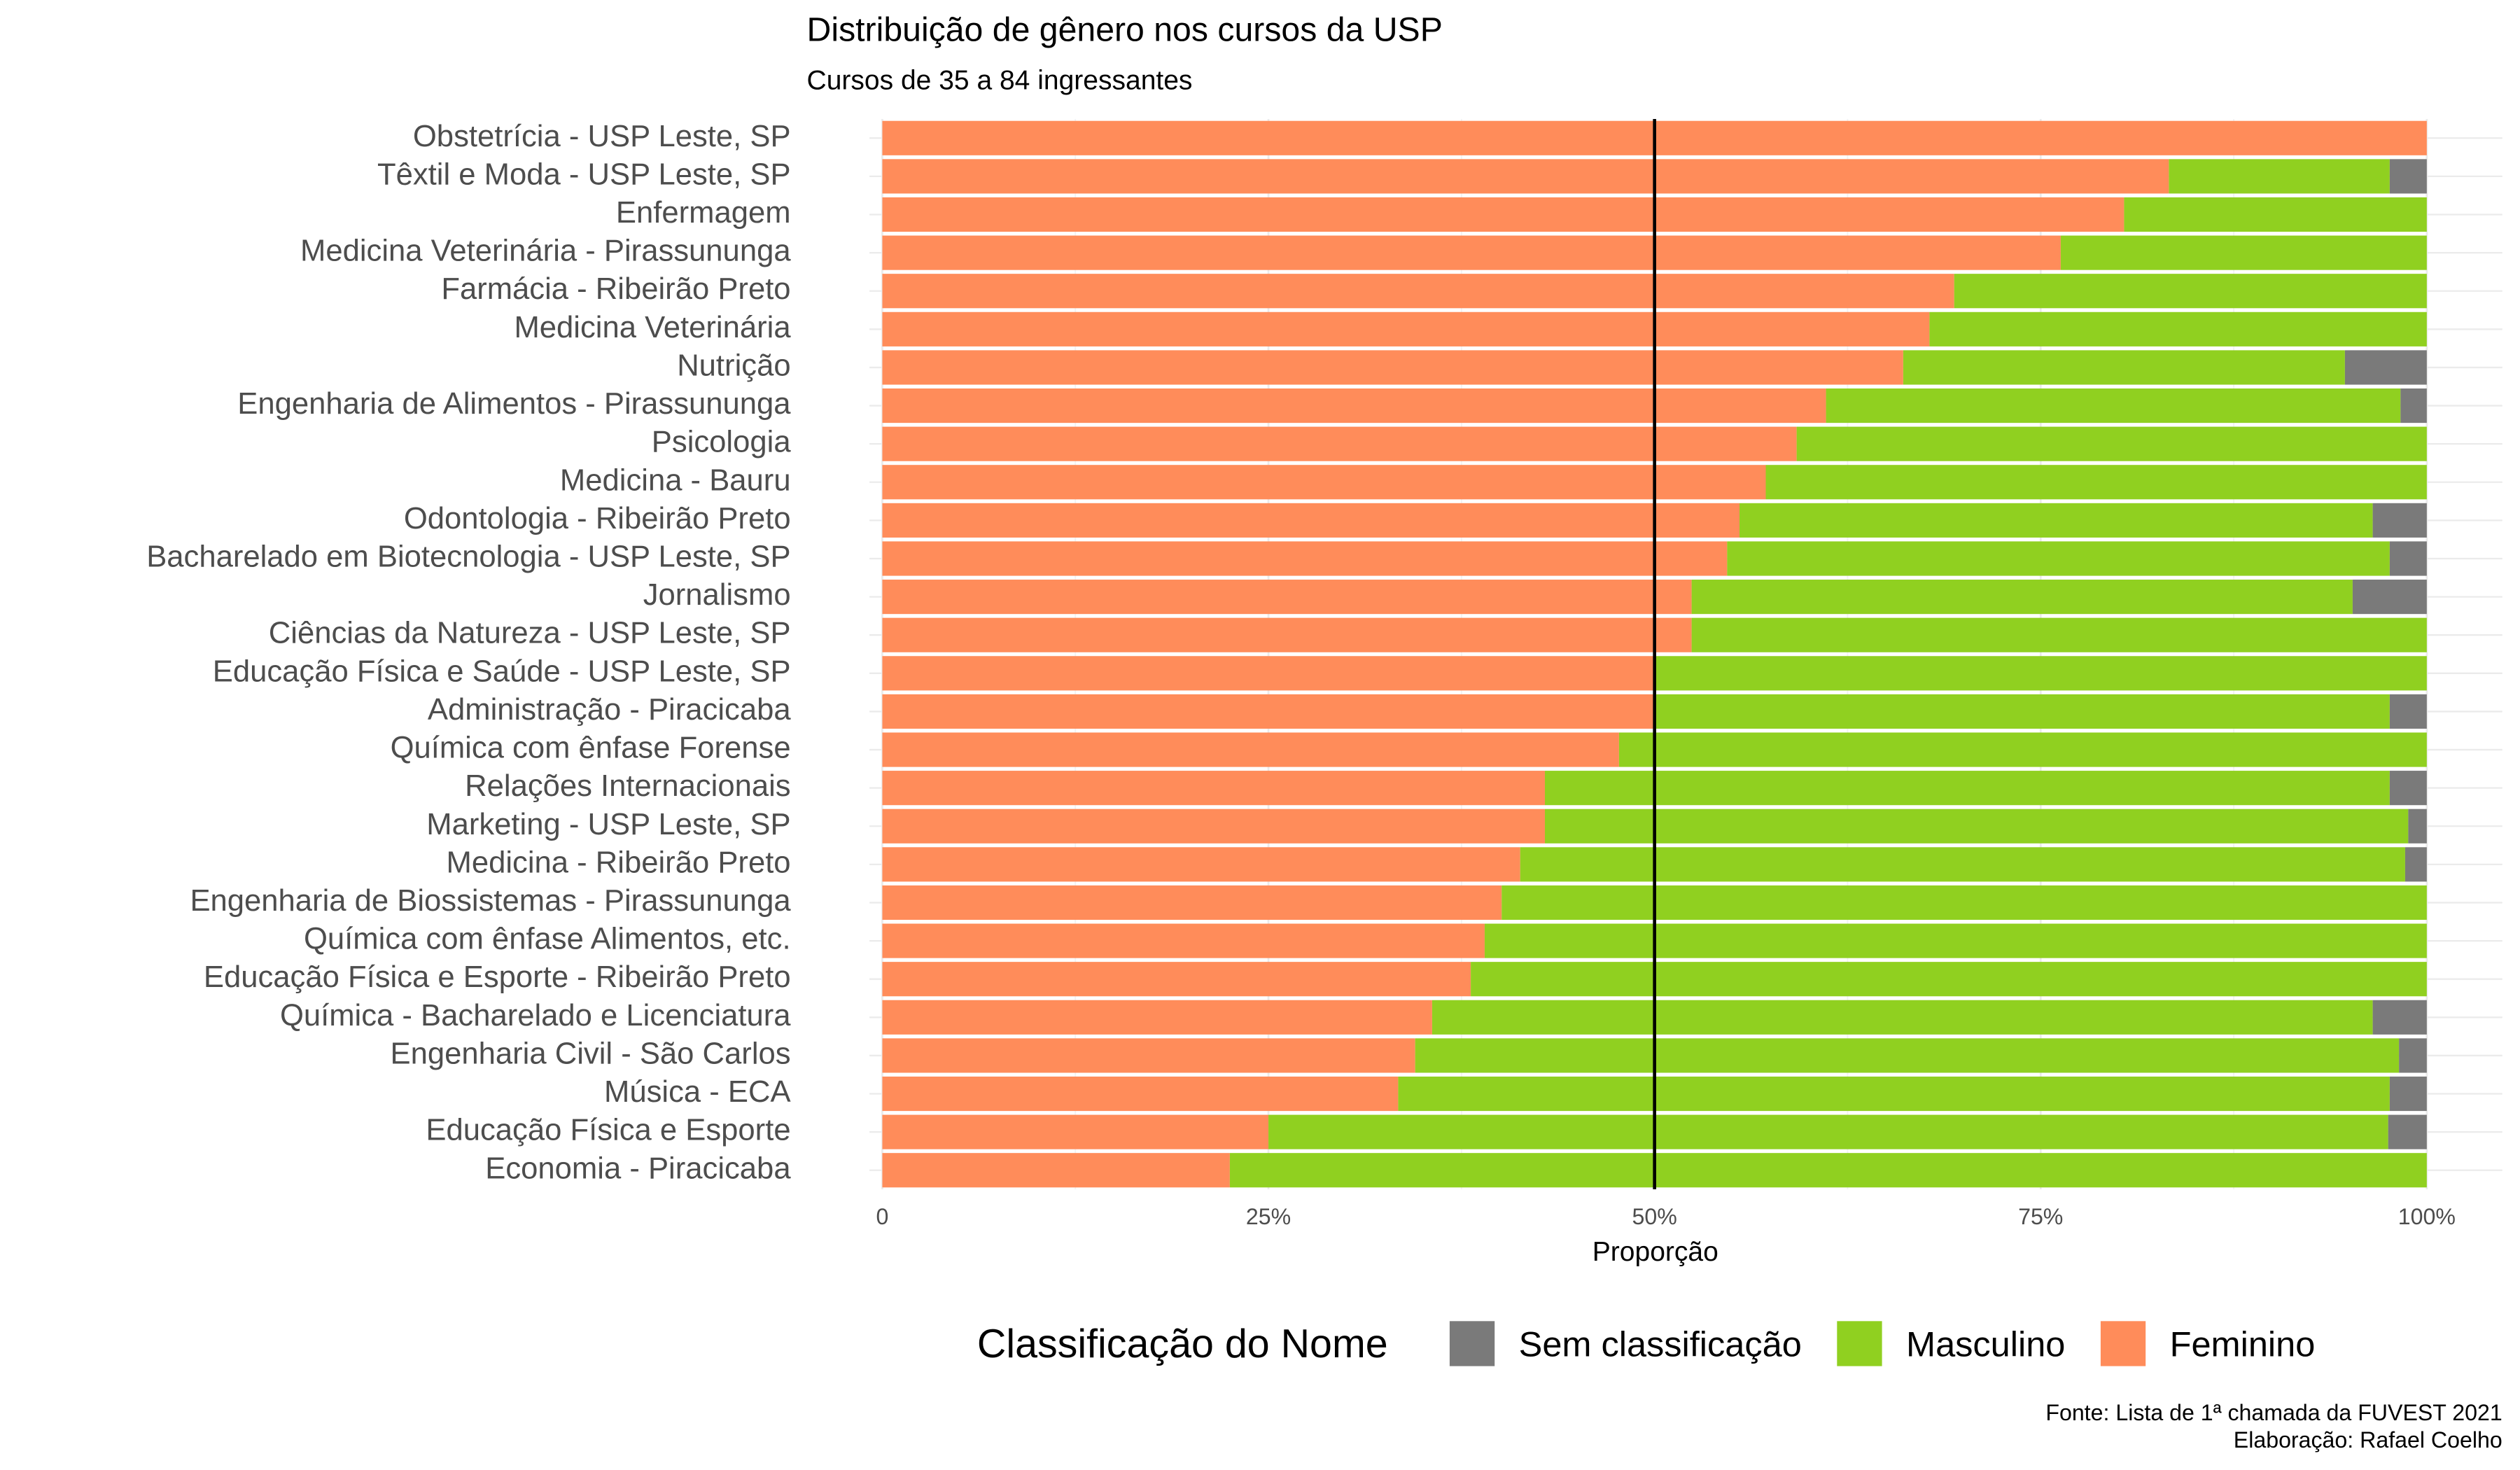 The width and height of the screenshot is (2520, 1470). Describe the element at coordinates (1182, 1344) in the screenshot. I see `legend-title: Classificação do Nome` at that location.